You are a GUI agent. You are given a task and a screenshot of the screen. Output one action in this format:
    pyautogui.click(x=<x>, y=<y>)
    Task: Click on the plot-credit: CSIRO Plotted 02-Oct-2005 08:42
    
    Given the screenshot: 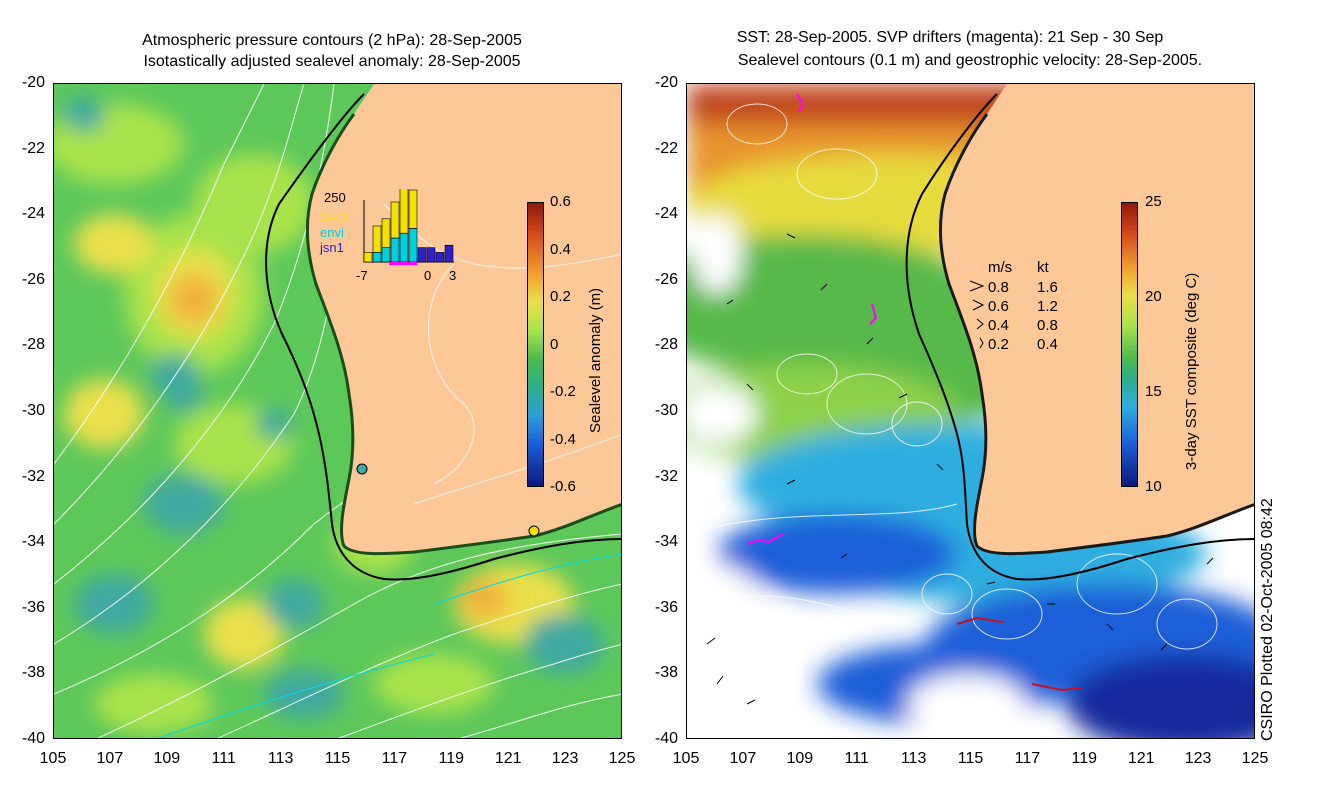 What is the action you would take?
    pyautogui.click(x=1267, y=619)
    